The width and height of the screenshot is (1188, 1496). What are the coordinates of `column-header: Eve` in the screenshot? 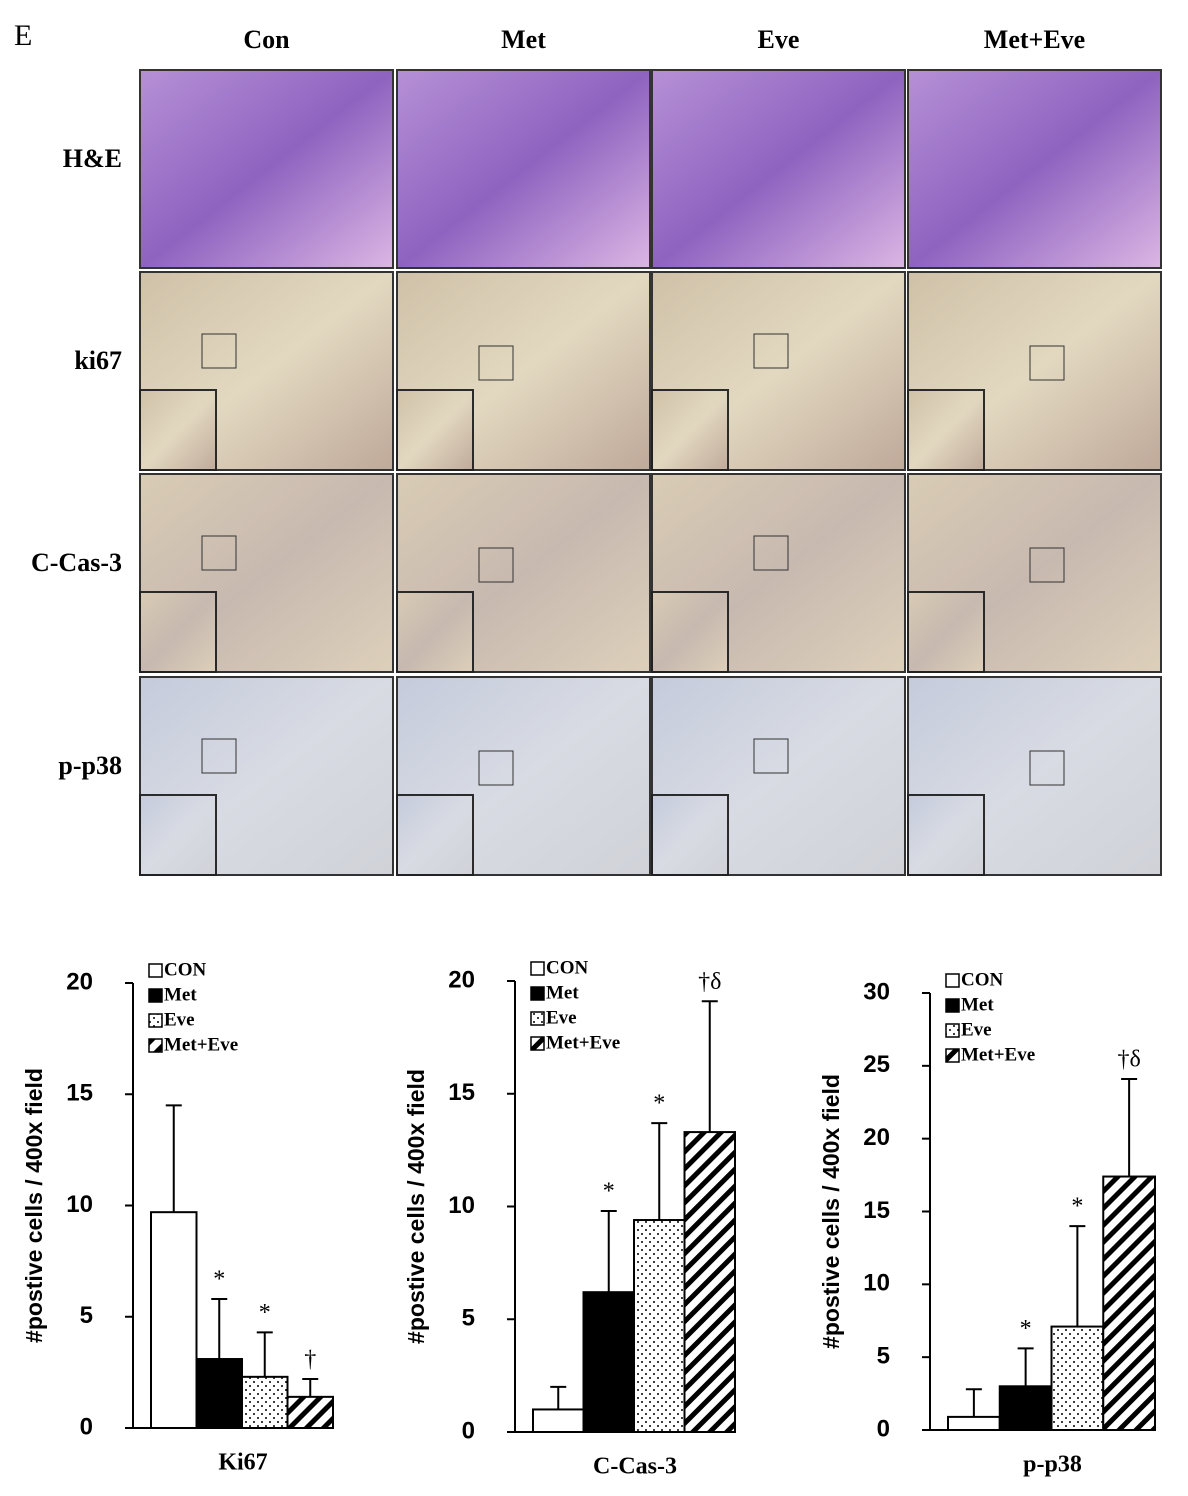 It's located at (779, 39).